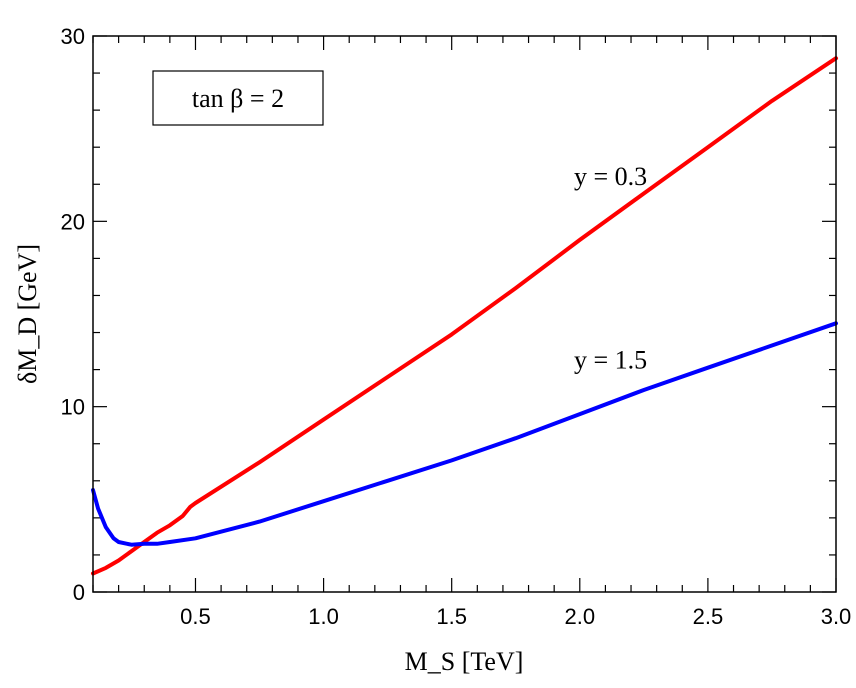  I want to click on x-axis-title: M_S [TeV], so click(464, 661).